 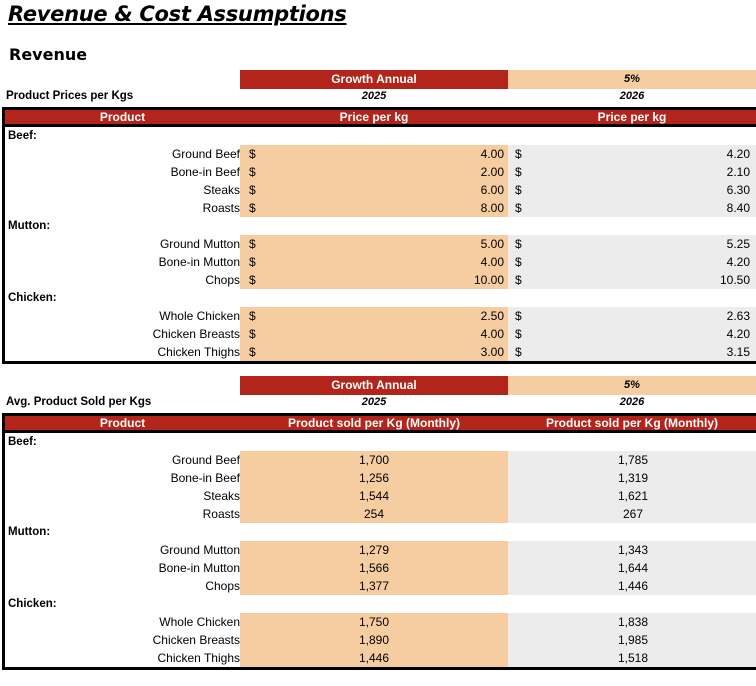 I want to click on value-2026: 267, so click(x=633, y=514).